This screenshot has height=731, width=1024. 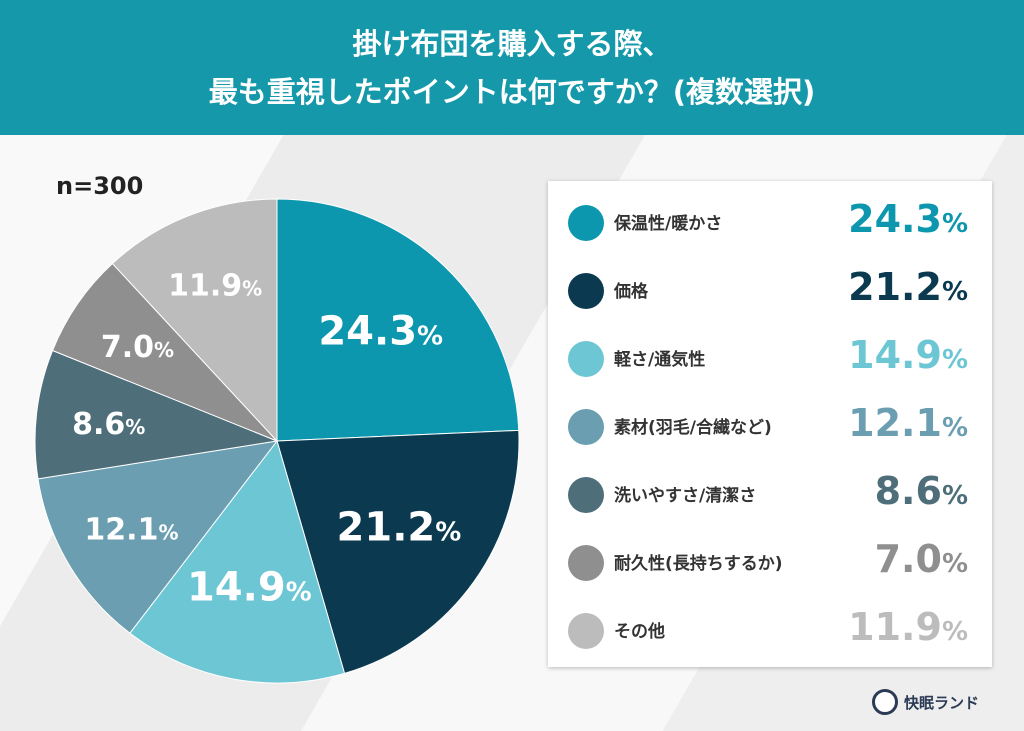 I want to click on legend-value: 11.9%, so click(x=908, y=627).